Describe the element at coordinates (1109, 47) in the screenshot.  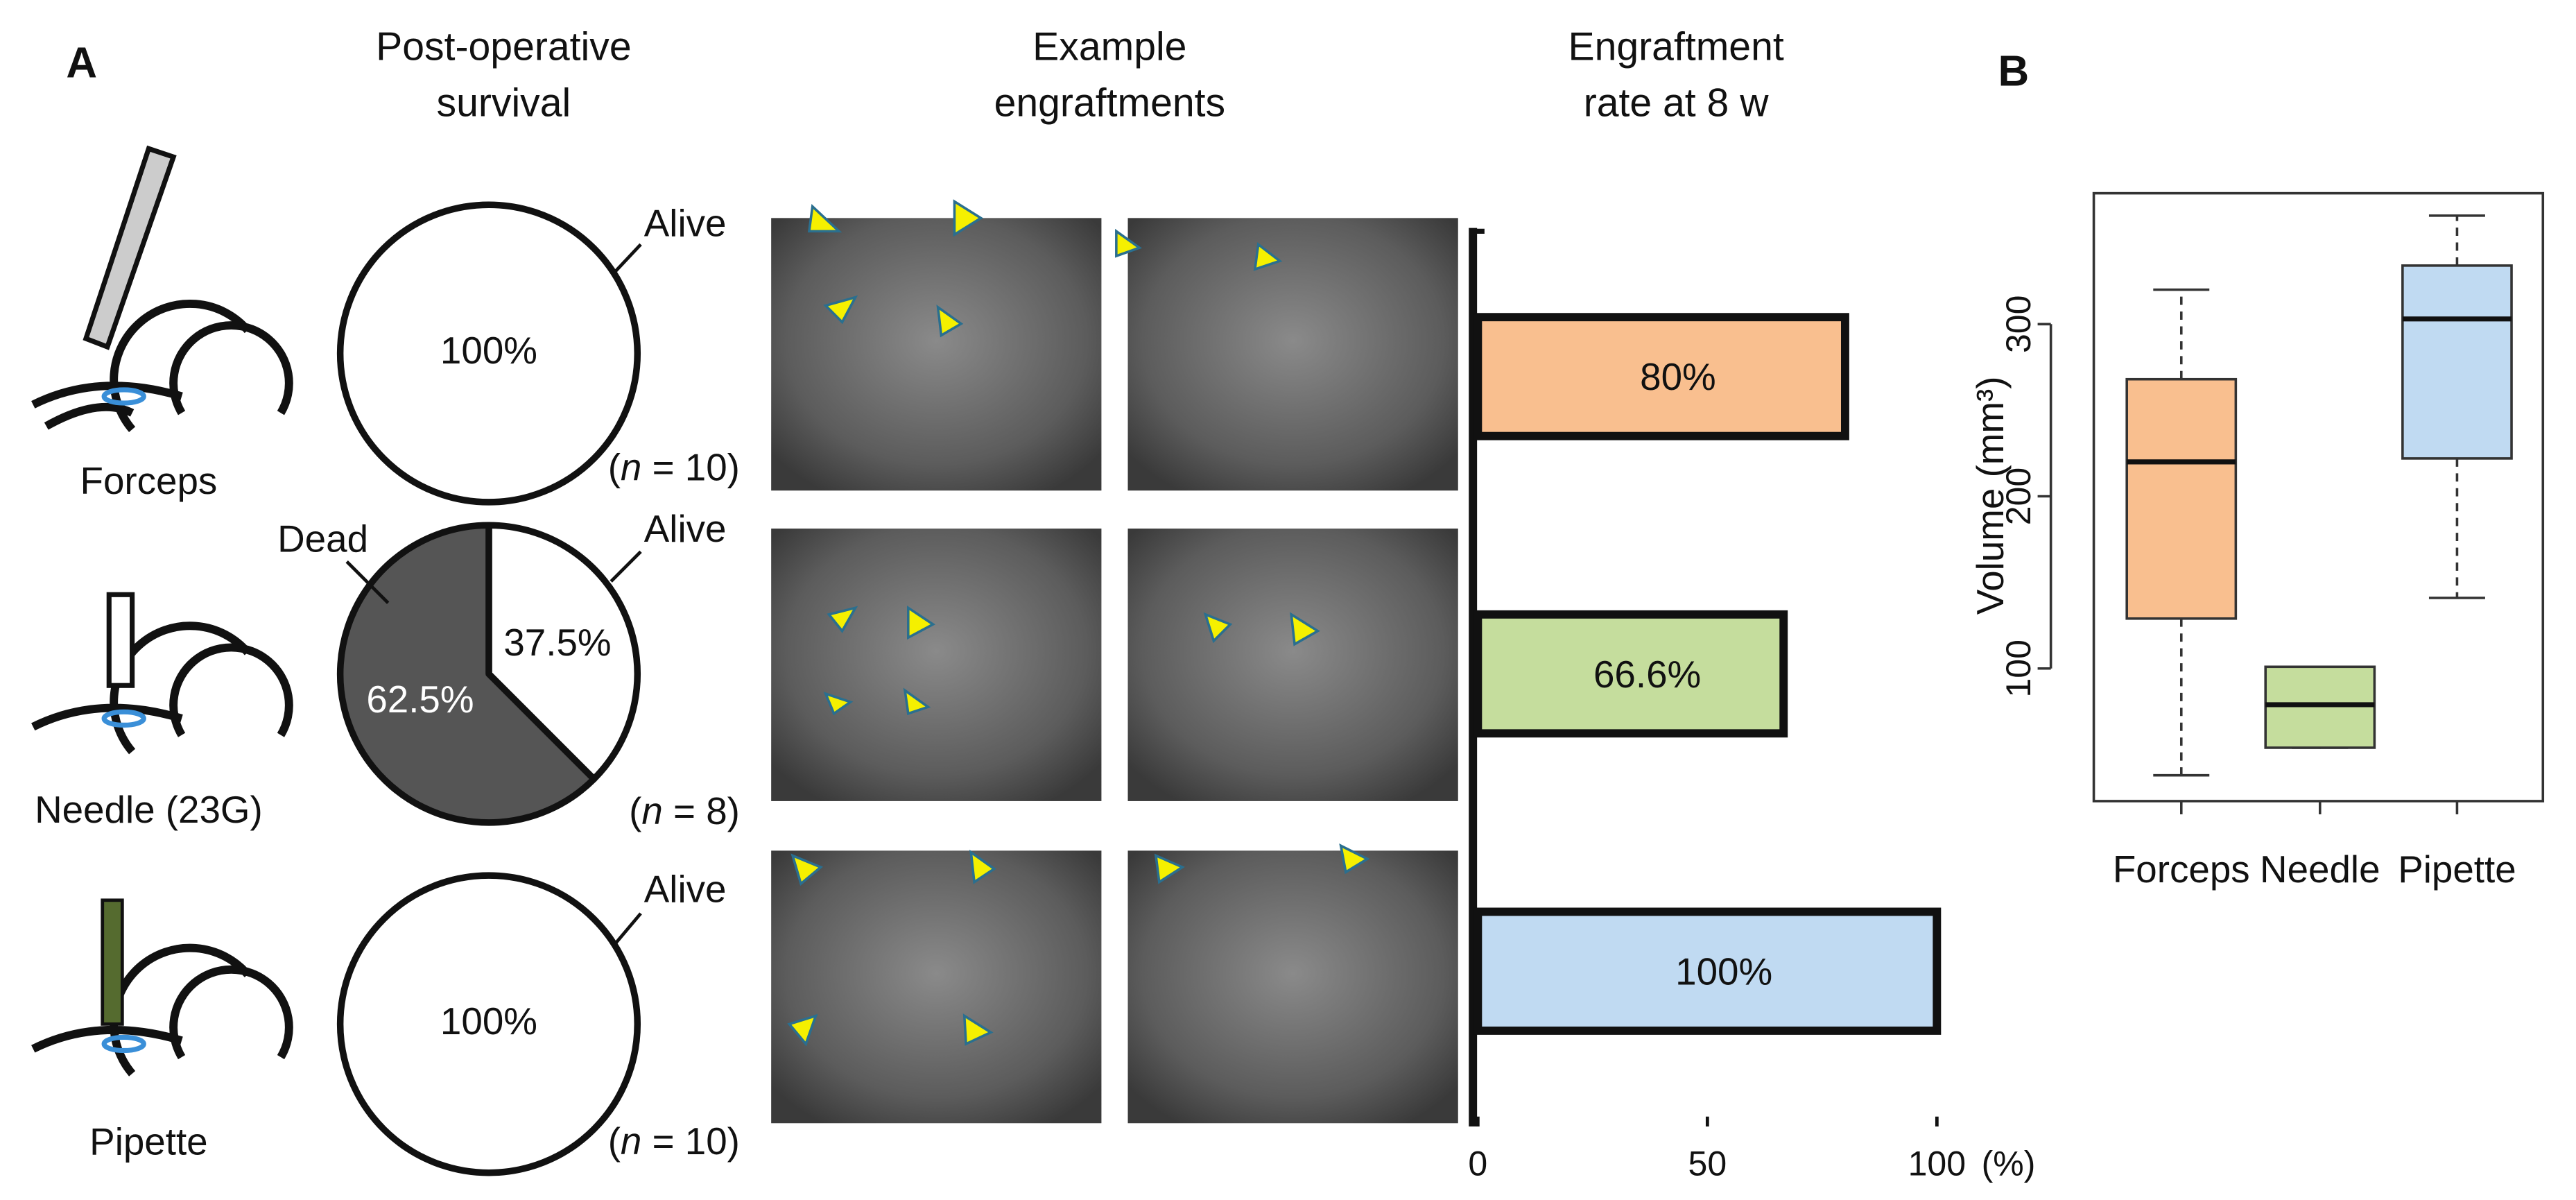
I see `column-header: Example` at that location.